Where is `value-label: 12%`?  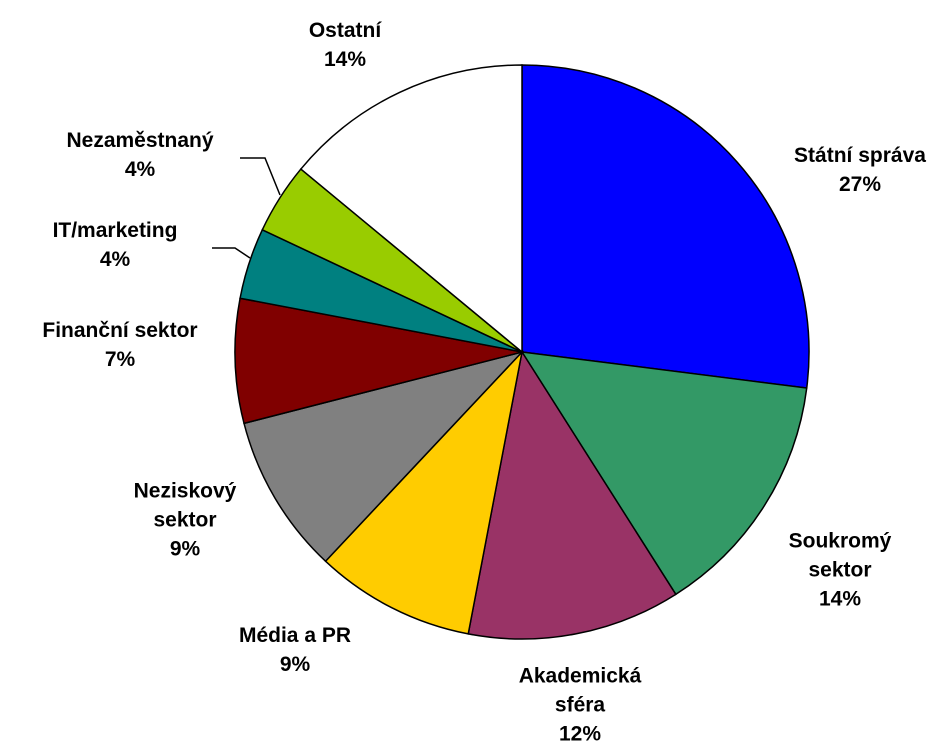
value-label: 12% is located at coordinates (580, 734).